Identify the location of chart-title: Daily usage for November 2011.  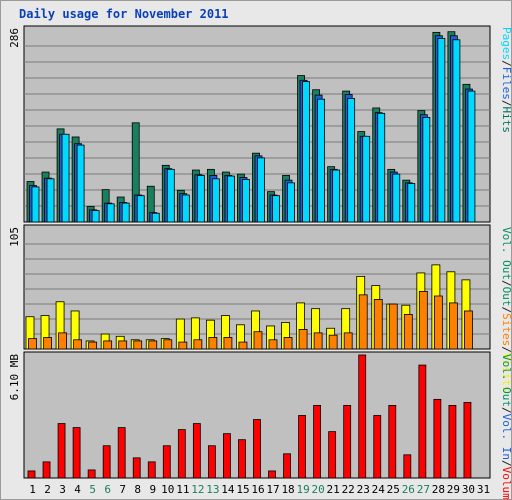
(124, 14).